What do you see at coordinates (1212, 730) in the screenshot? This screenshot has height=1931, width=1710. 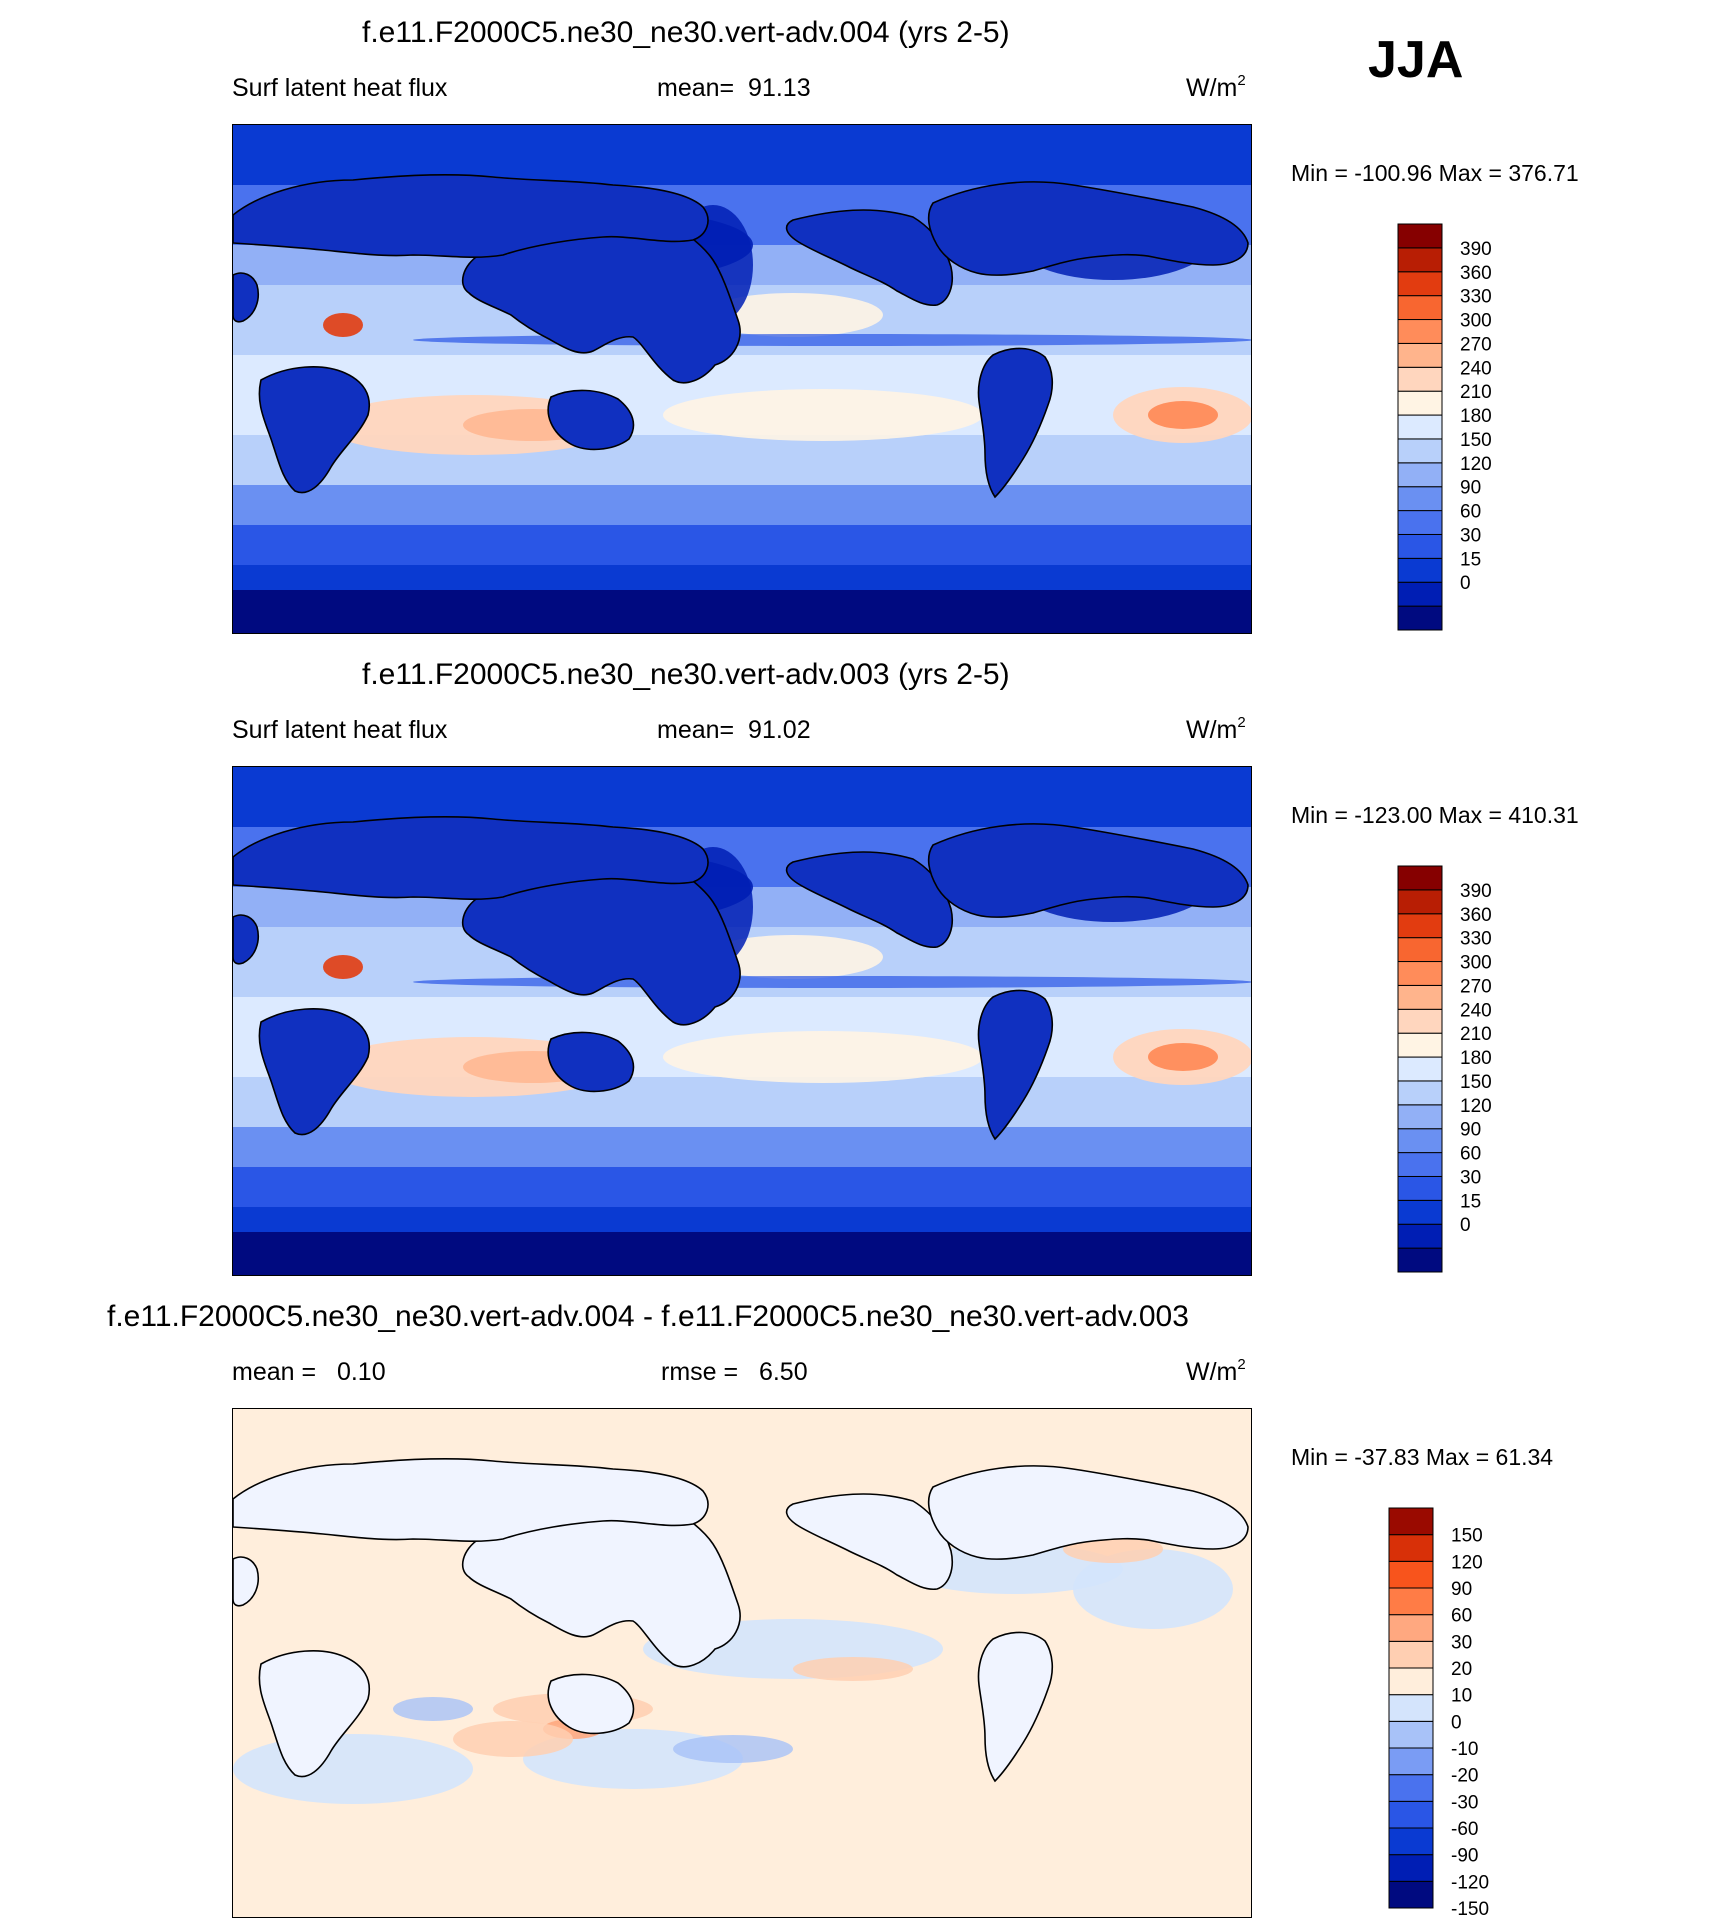 I see `panel2-units-text: W/m` at bounding box center [1212, 730].